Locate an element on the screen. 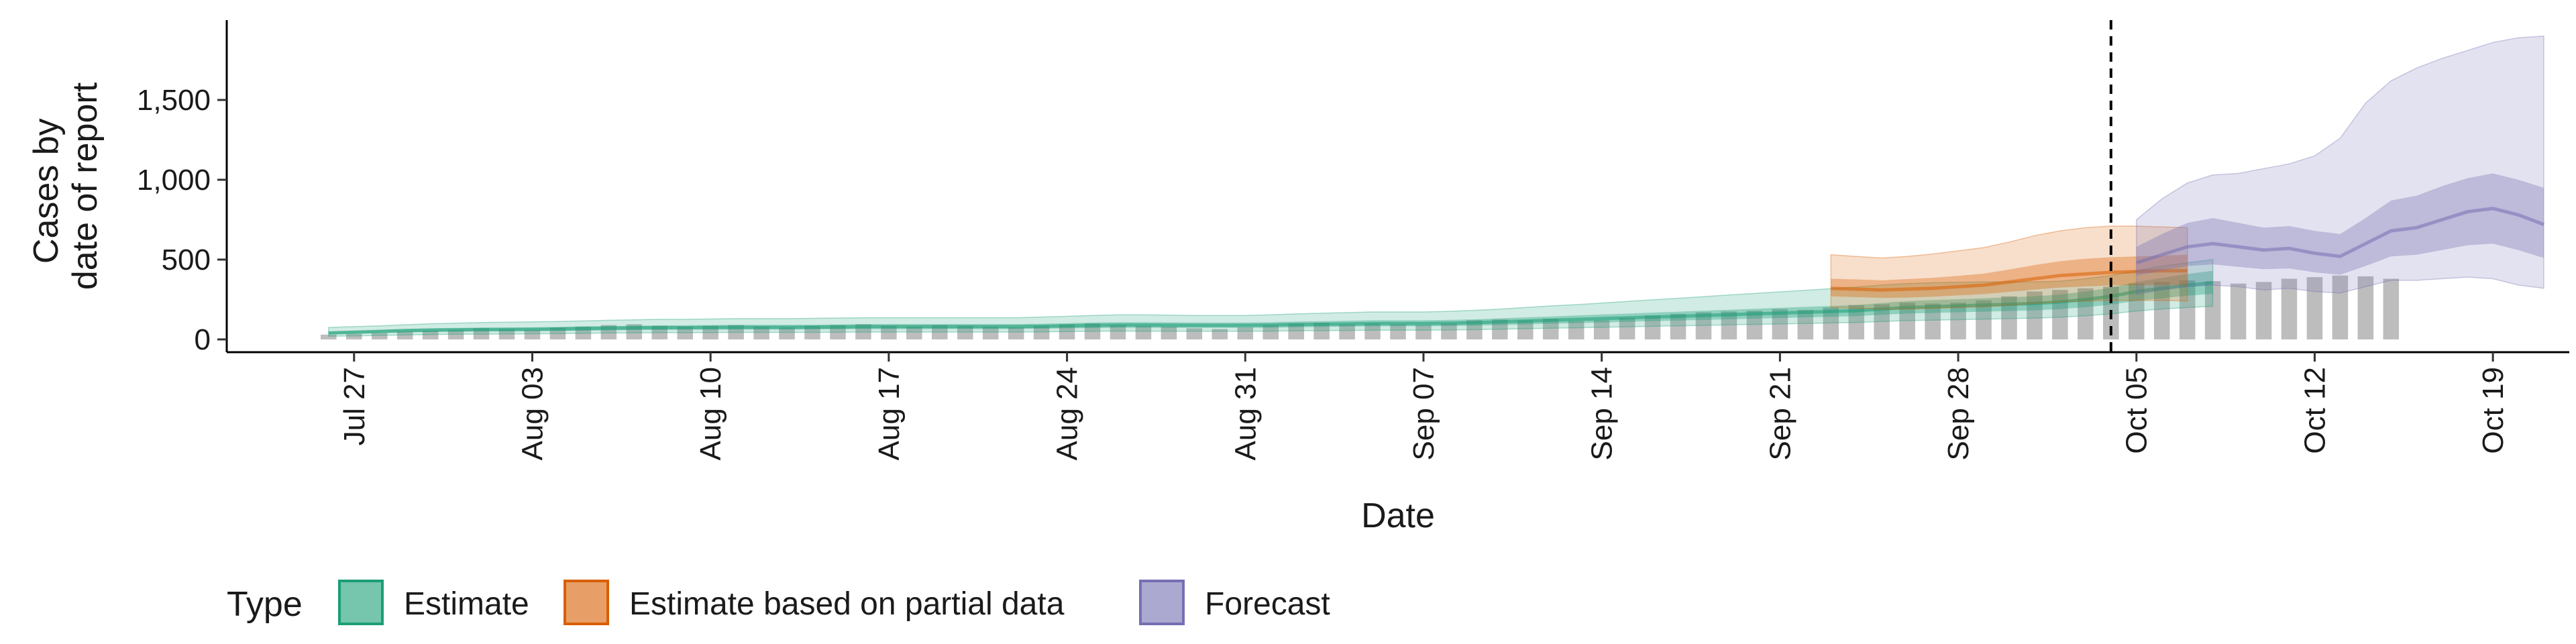  legend-title: Type is located at coordinates (265, 604).